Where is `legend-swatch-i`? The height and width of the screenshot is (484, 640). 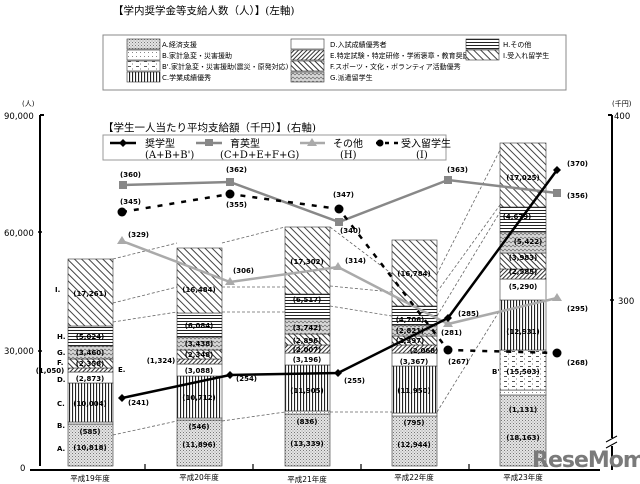
legend-swatch-i is located at coordinates (482, 55).